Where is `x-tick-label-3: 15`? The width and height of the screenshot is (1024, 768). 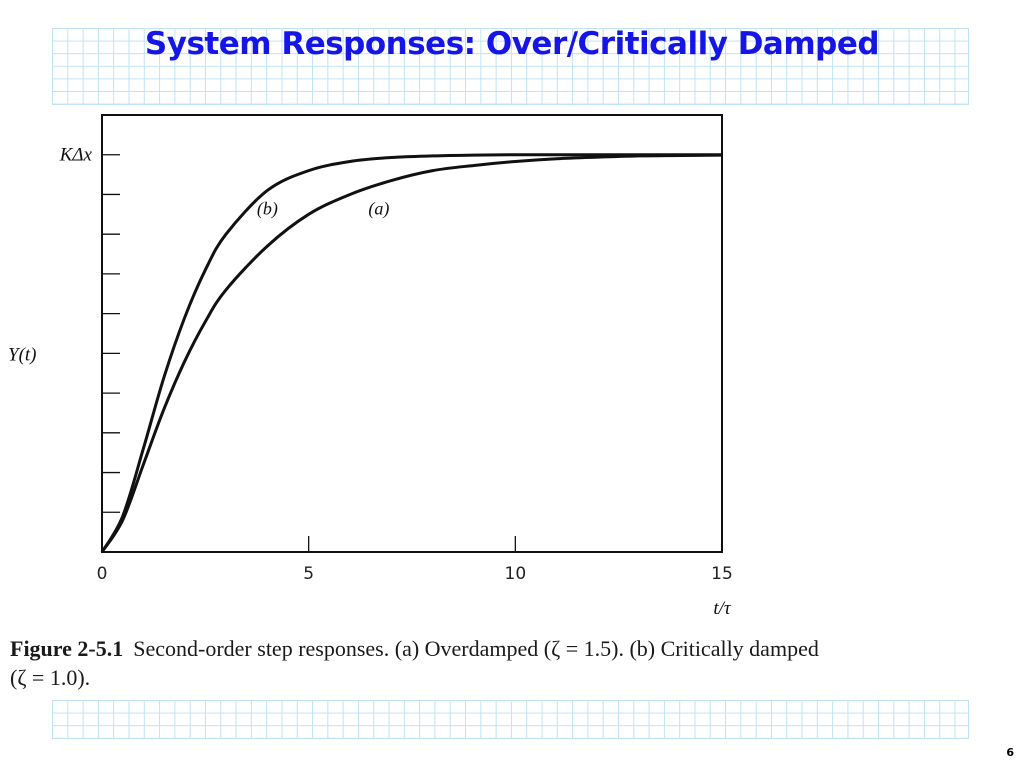 x-tick-label-3: 15 is located at coordinates (722, 574).